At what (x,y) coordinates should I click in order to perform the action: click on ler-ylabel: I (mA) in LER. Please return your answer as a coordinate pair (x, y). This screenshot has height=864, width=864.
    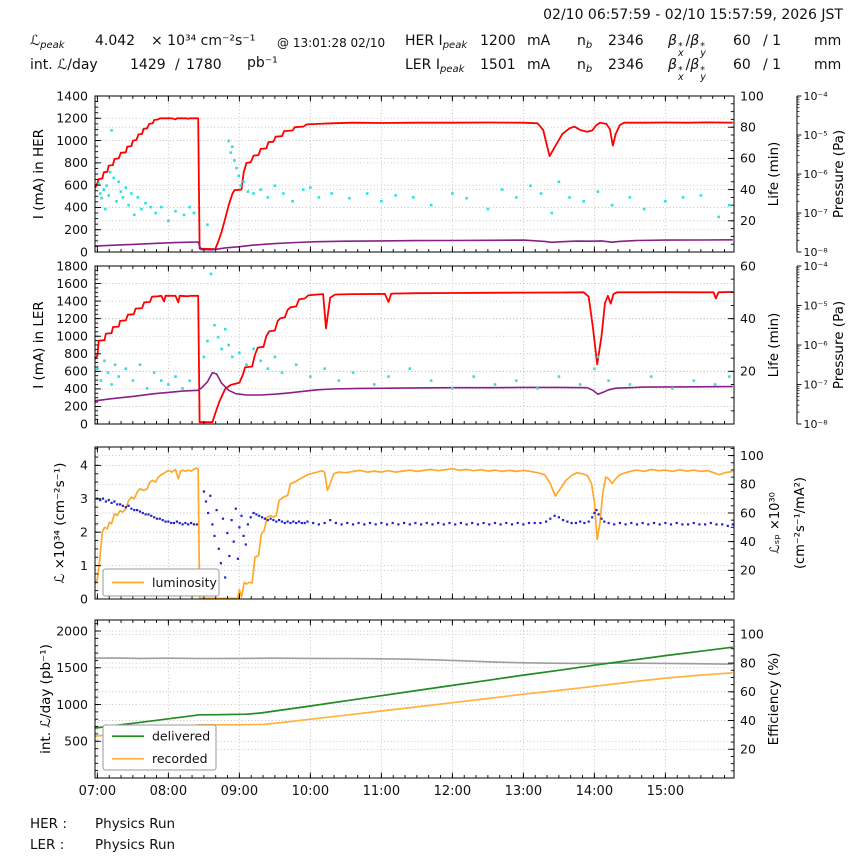
    Looking at the image, I should click on (39, 345).